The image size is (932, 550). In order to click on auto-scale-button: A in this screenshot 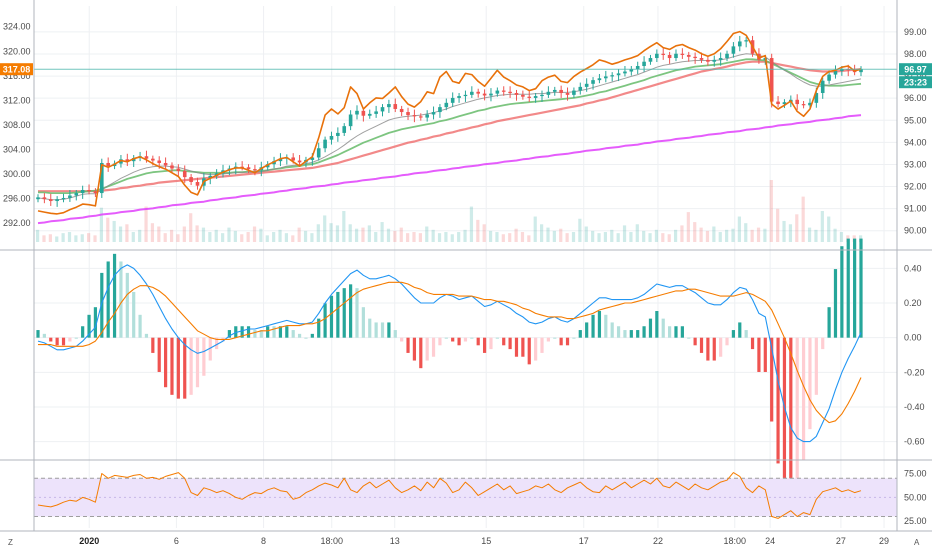, I will do `click(917, 542)`.